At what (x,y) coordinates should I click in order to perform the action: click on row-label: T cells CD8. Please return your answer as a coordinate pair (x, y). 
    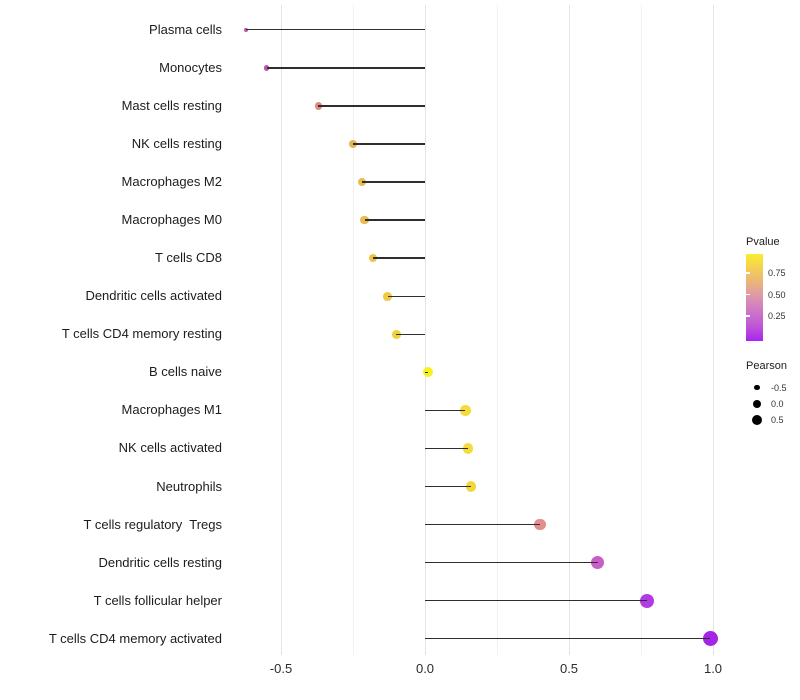
    Looking at the image, I should click on (188, 258).